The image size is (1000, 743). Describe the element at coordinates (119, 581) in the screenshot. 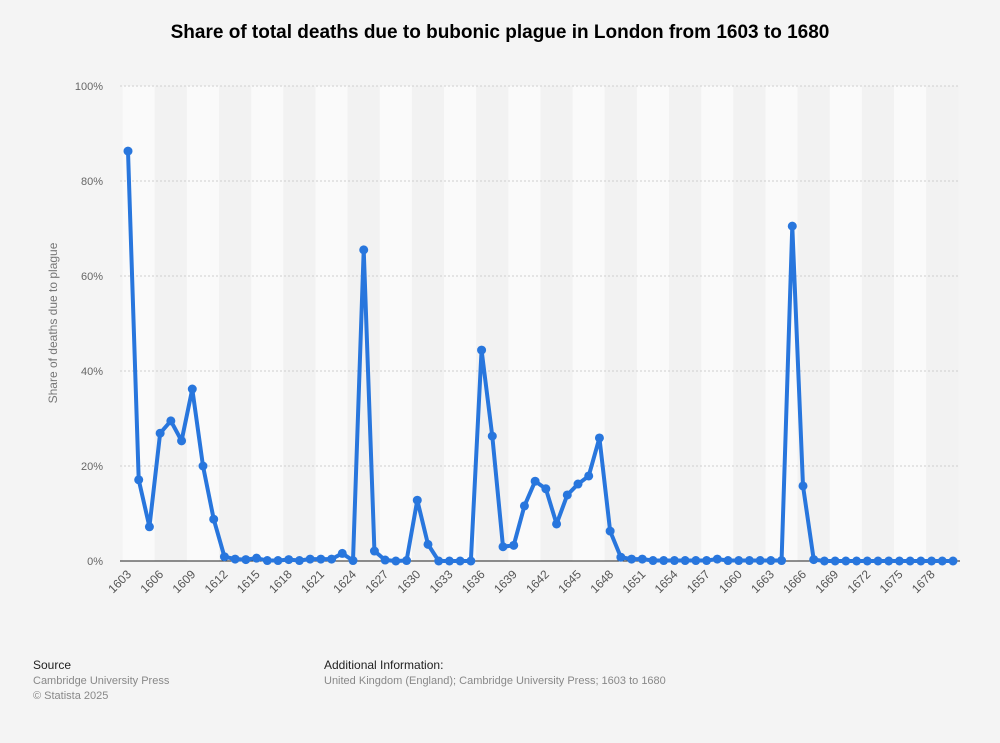

I see `x-tick-label: 1603` at that location.